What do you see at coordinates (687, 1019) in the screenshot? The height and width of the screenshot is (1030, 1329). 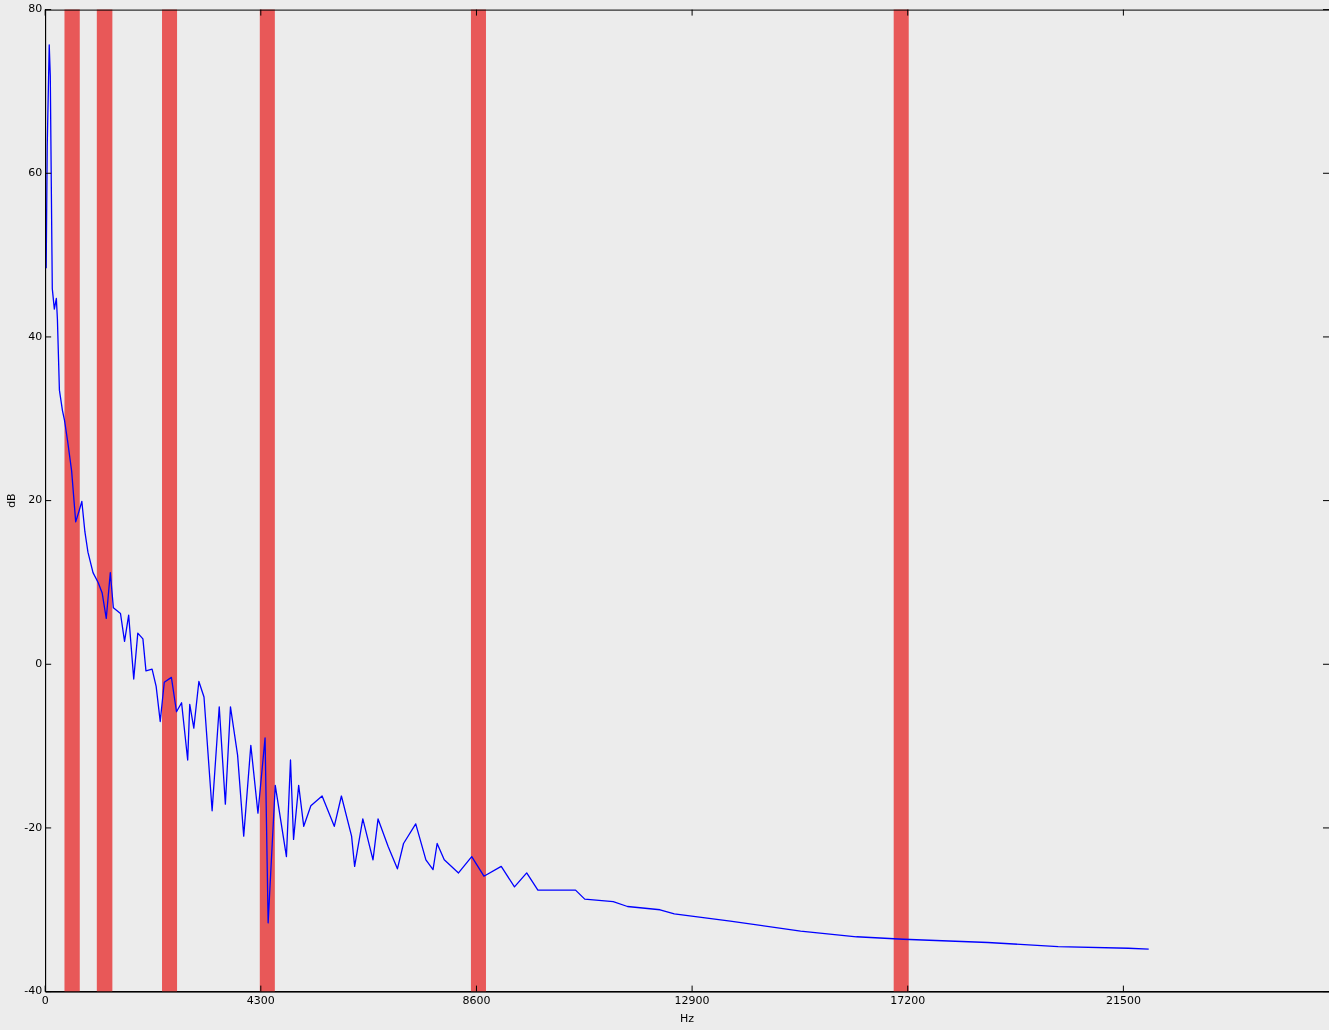 I see `x-axis-title: Hz` at bounding box center [687, 1019].